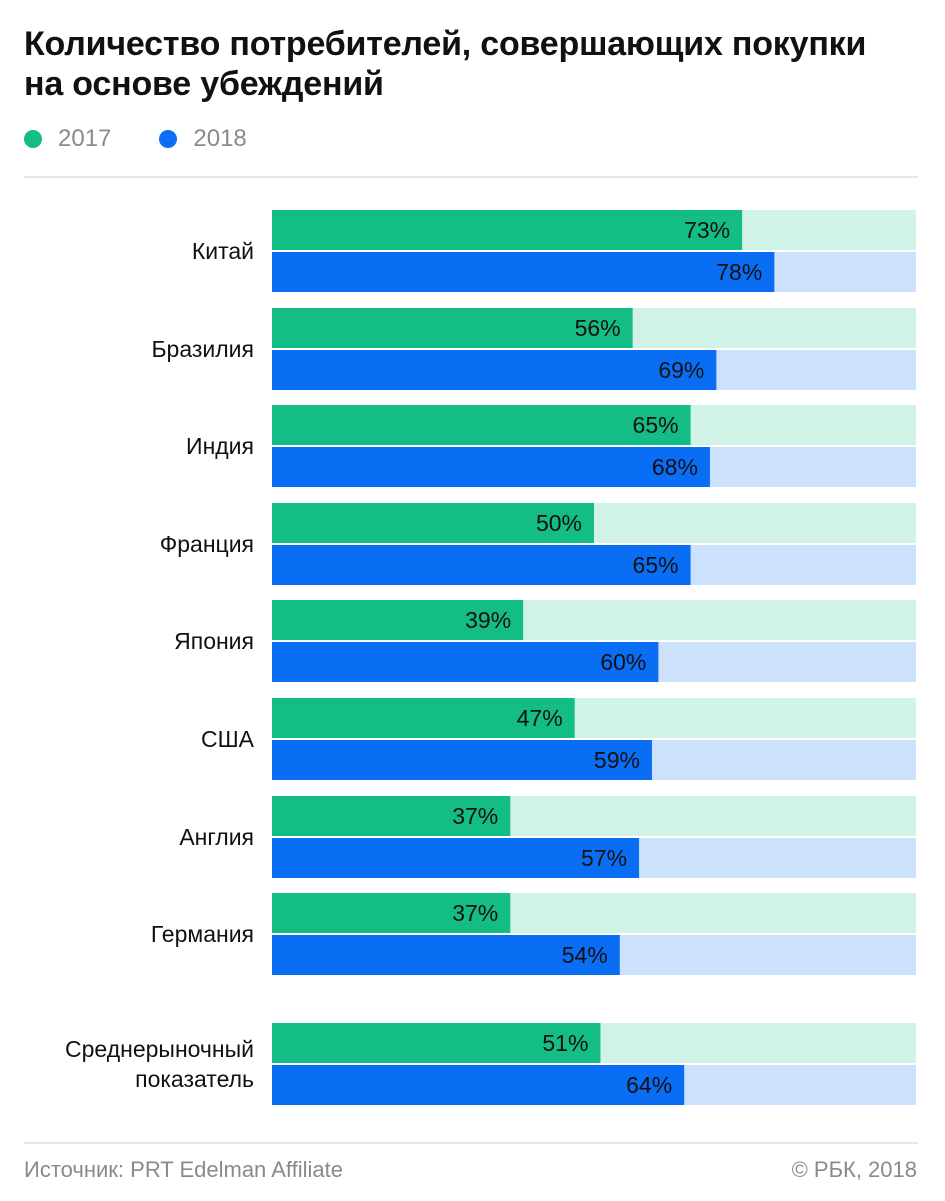 This screenshot has height=1201, width=945. I want to click on category-label: Индия, so click(220, 446).